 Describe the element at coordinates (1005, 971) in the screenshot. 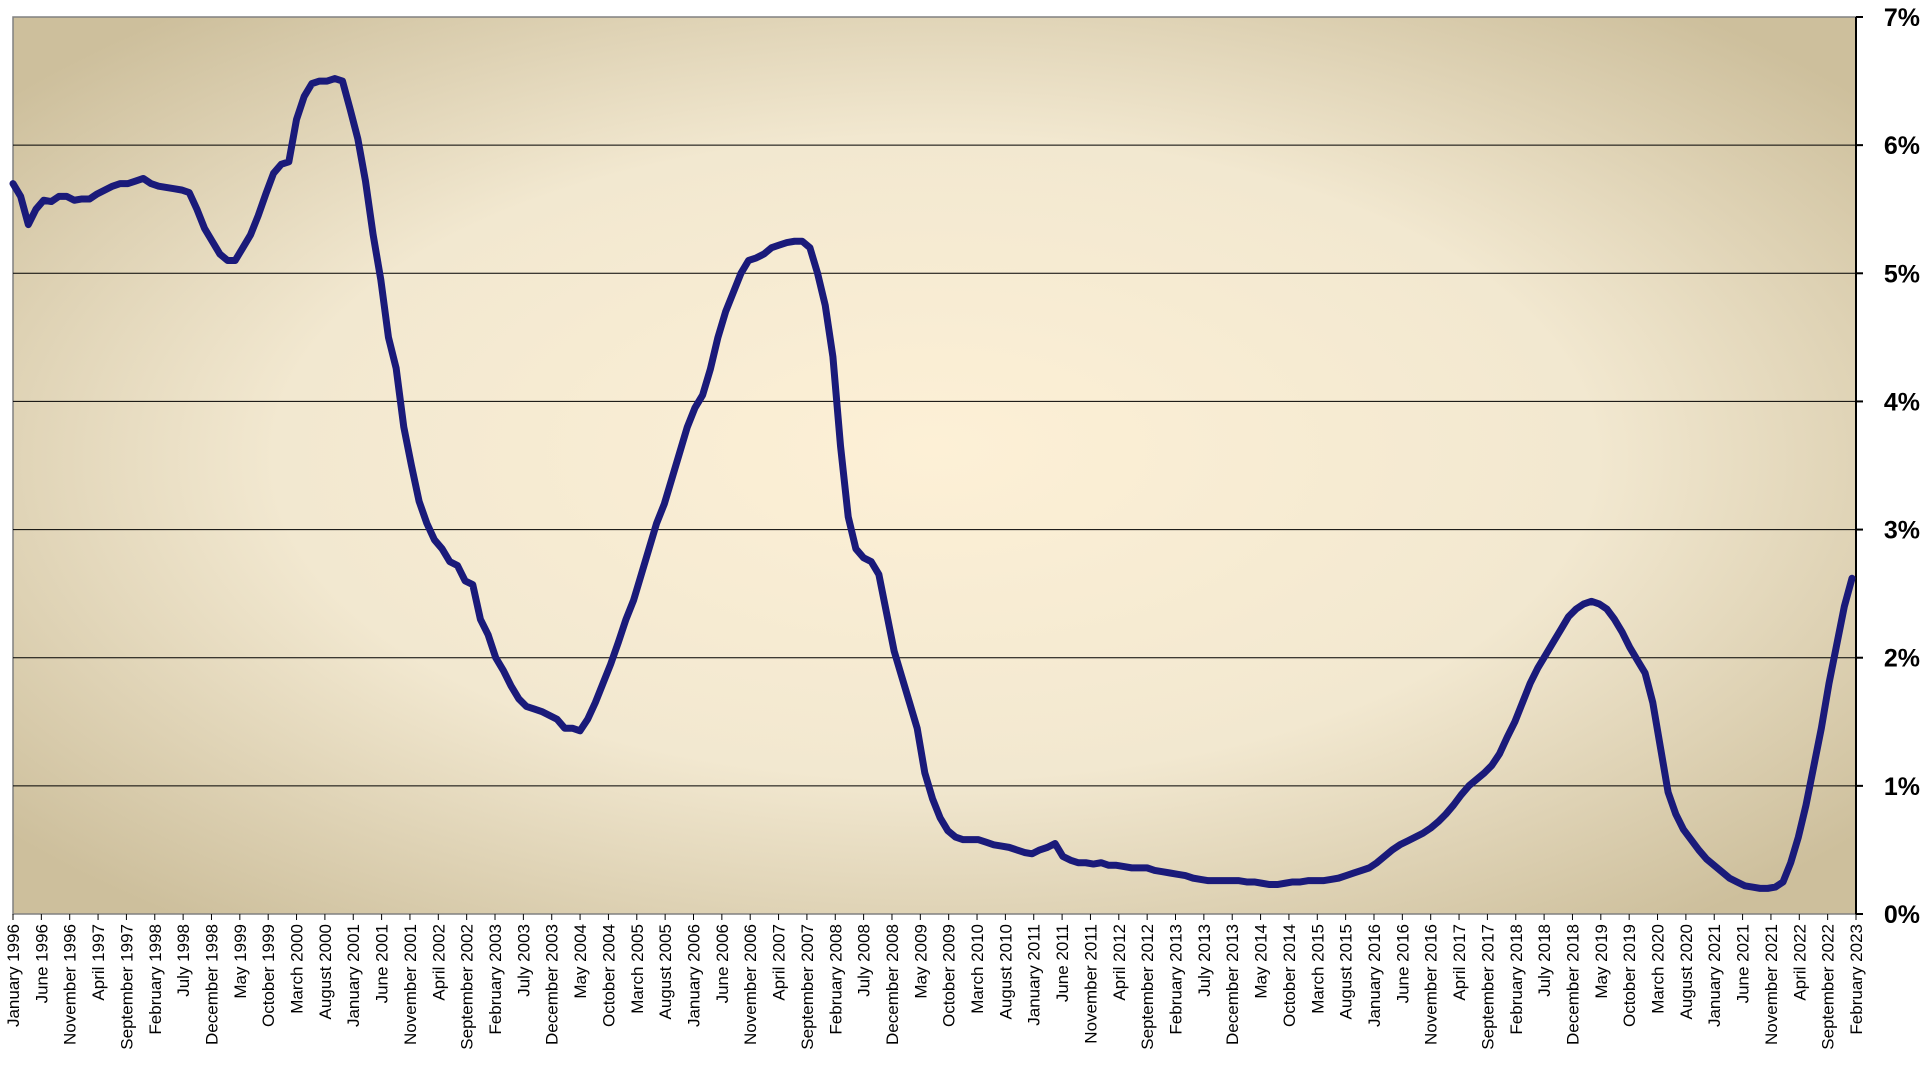

I see `x-tick-label: August 2010` at that location.